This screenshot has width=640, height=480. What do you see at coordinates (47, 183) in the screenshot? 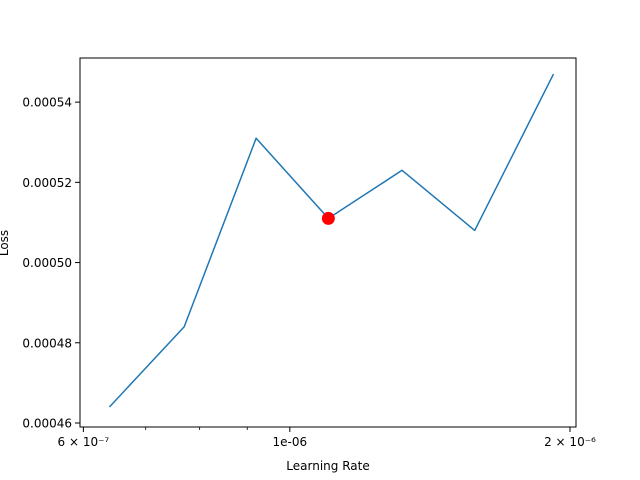
I see `y-tick-label: 0.00052` at bounding box center [47, 183].